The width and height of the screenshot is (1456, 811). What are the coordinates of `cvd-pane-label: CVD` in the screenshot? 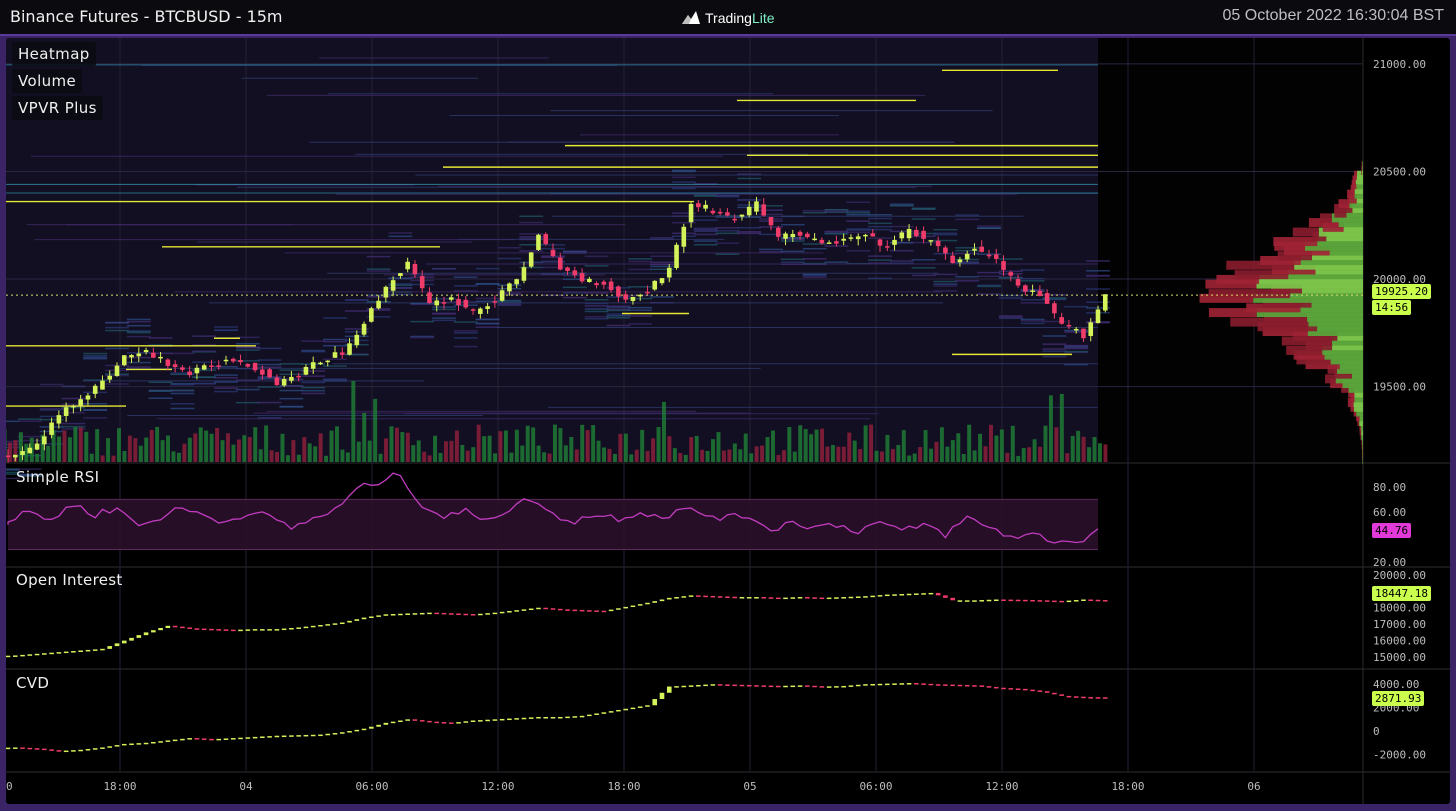 It's located at (33, 683).